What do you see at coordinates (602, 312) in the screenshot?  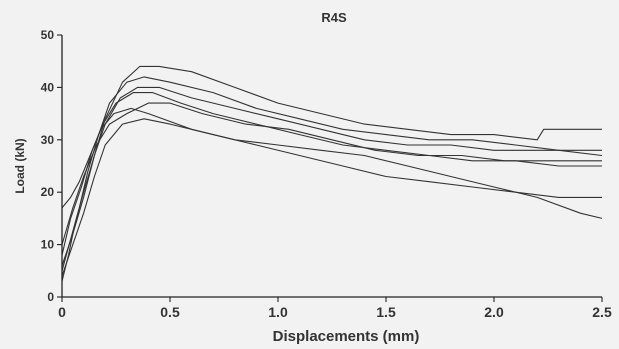 I see `x-tick-label: 2.5` at bounding box center [602, 312].